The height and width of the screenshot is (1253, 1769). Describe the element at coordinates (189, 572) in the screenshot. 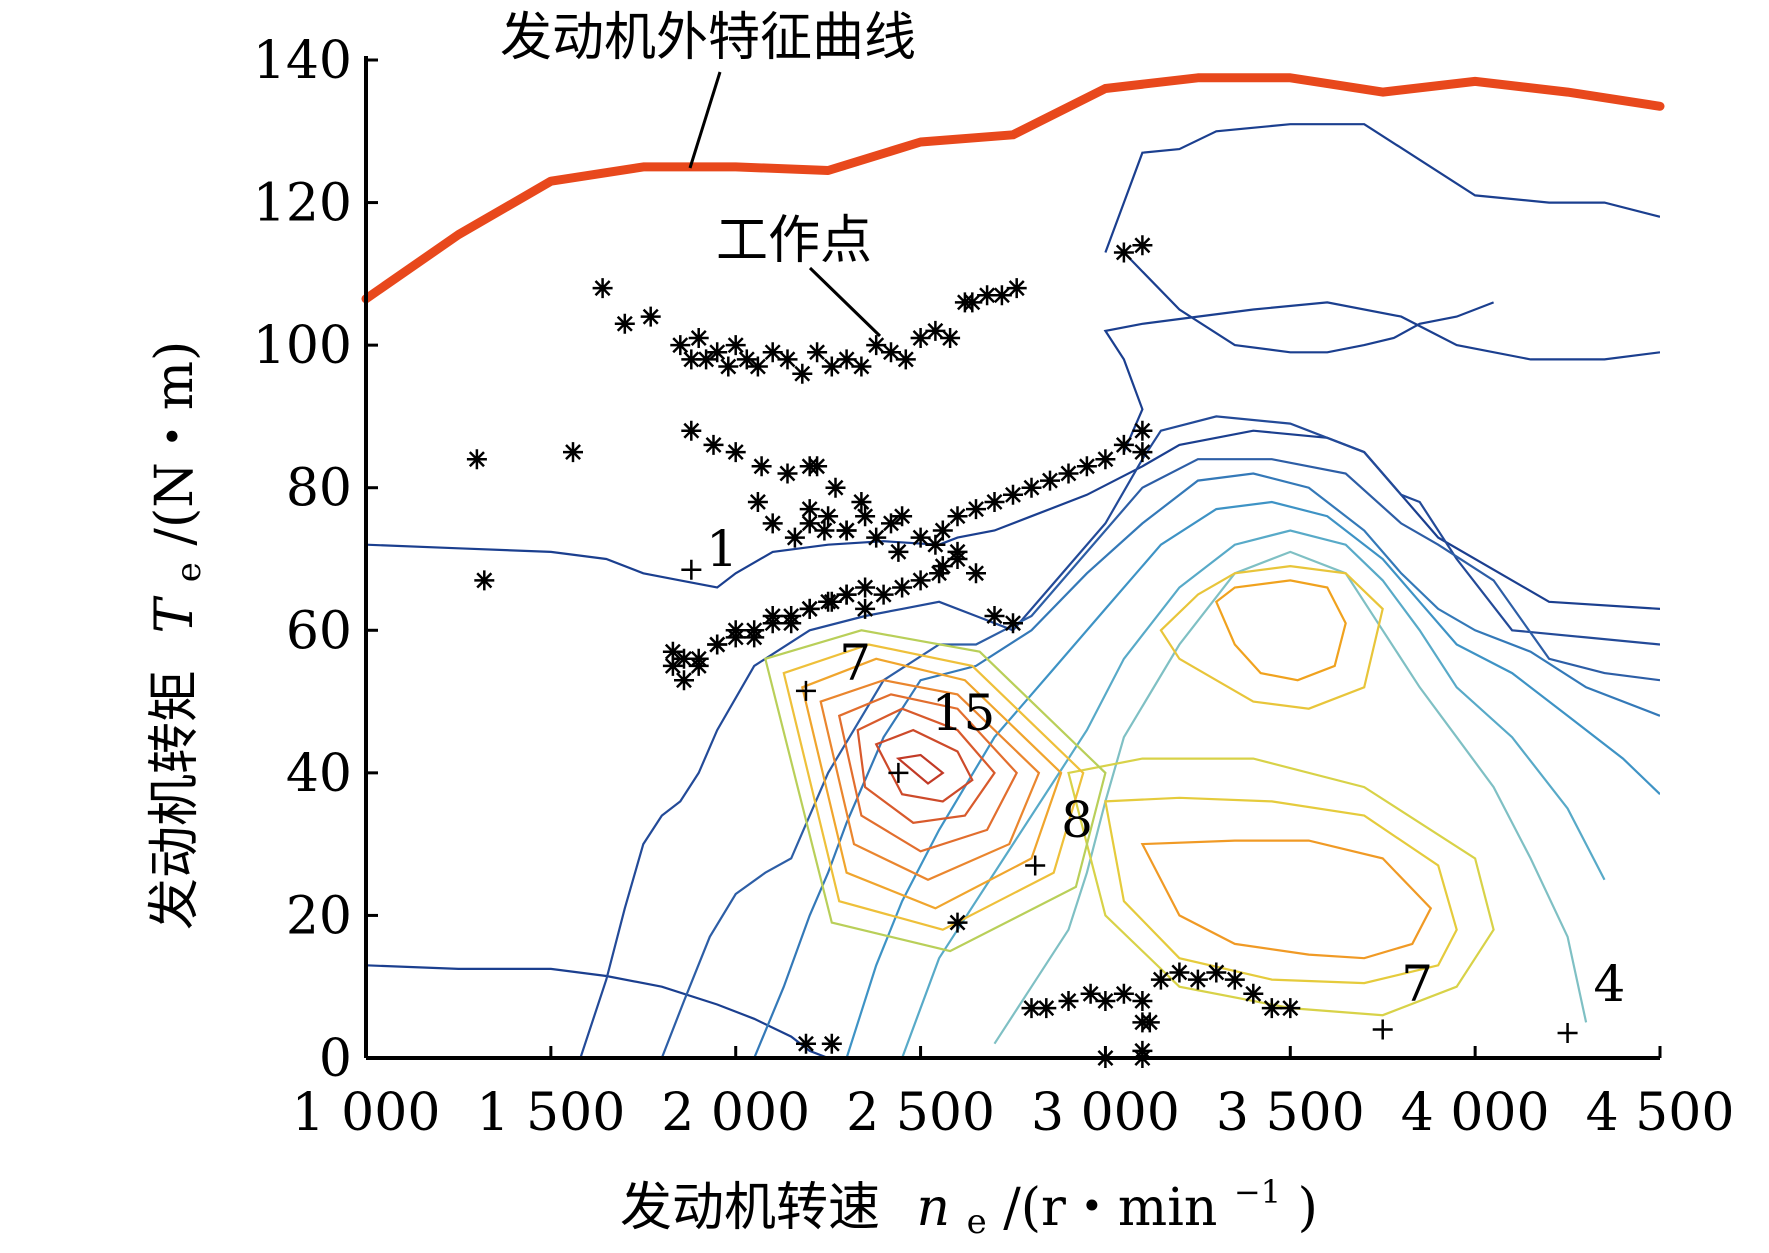

I see `y-axis-title-sub: e` at that location.